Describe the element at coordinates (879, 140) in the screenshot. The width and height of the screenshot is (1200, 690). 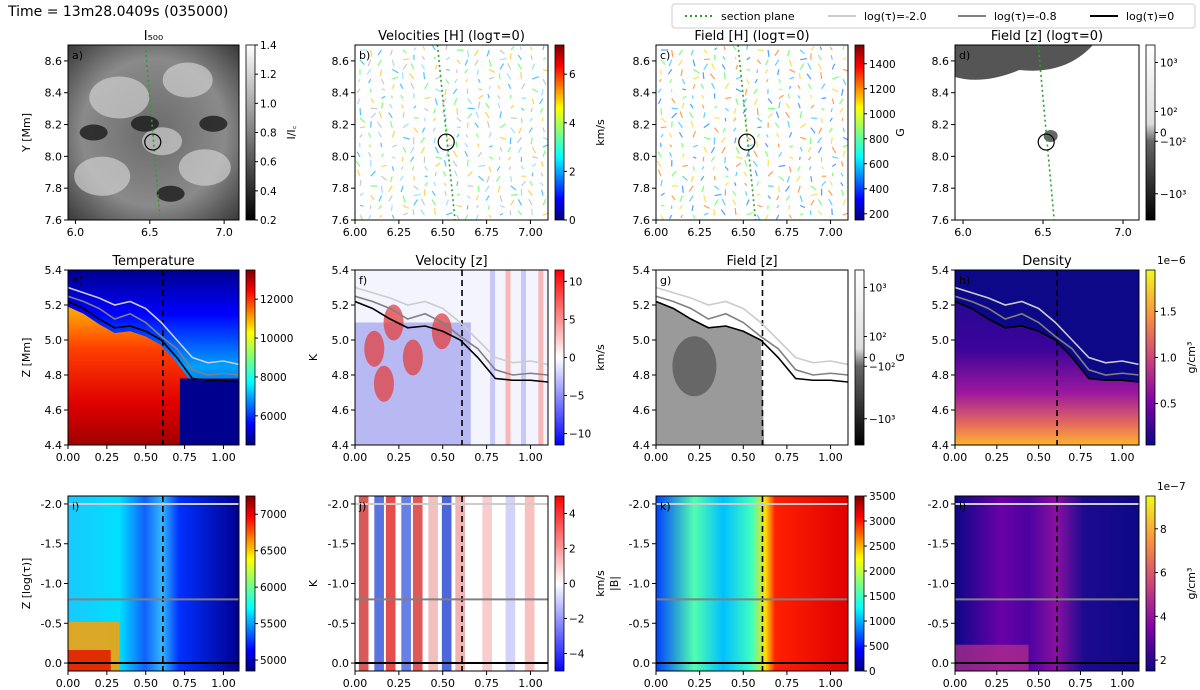
I see `colorbar-tick-label: 800` at that location.